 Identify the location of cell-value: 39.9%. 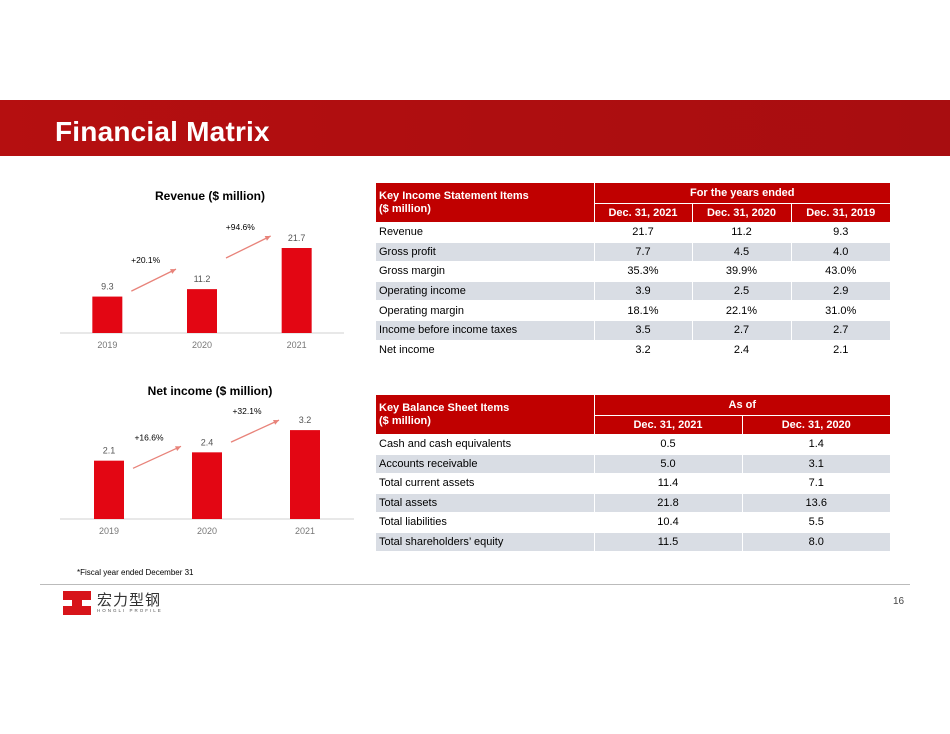
(741, 271).